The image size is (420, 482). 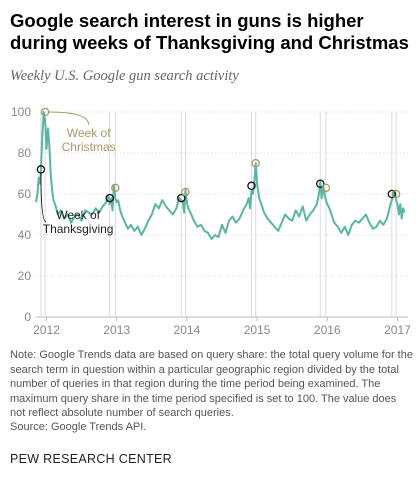 What do you see at coordinates (397, 330) in the screenshot?
I see `x-tick-label: 2017` at bounding box center [397, 330].